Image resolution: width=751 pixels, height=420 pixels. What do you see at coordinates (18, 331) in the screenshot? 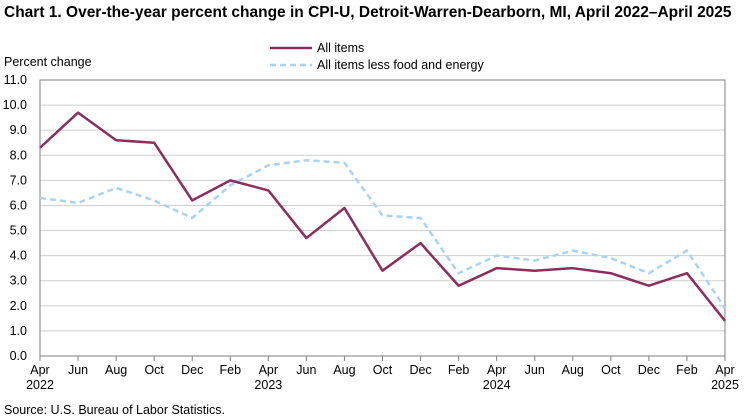
I see `y-tick-label: 1.0` at bounding box center [18, 331].